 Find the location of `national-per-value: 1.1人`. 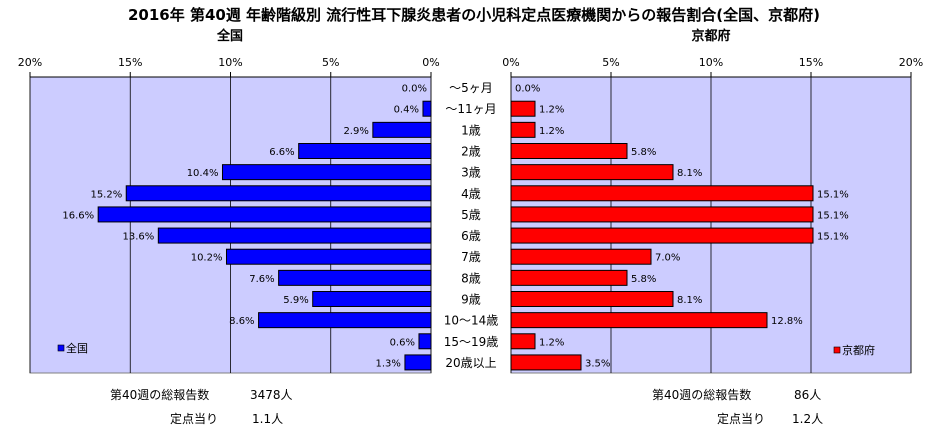

national-per-value: 1.1人 is located at coordinates (268, 419).